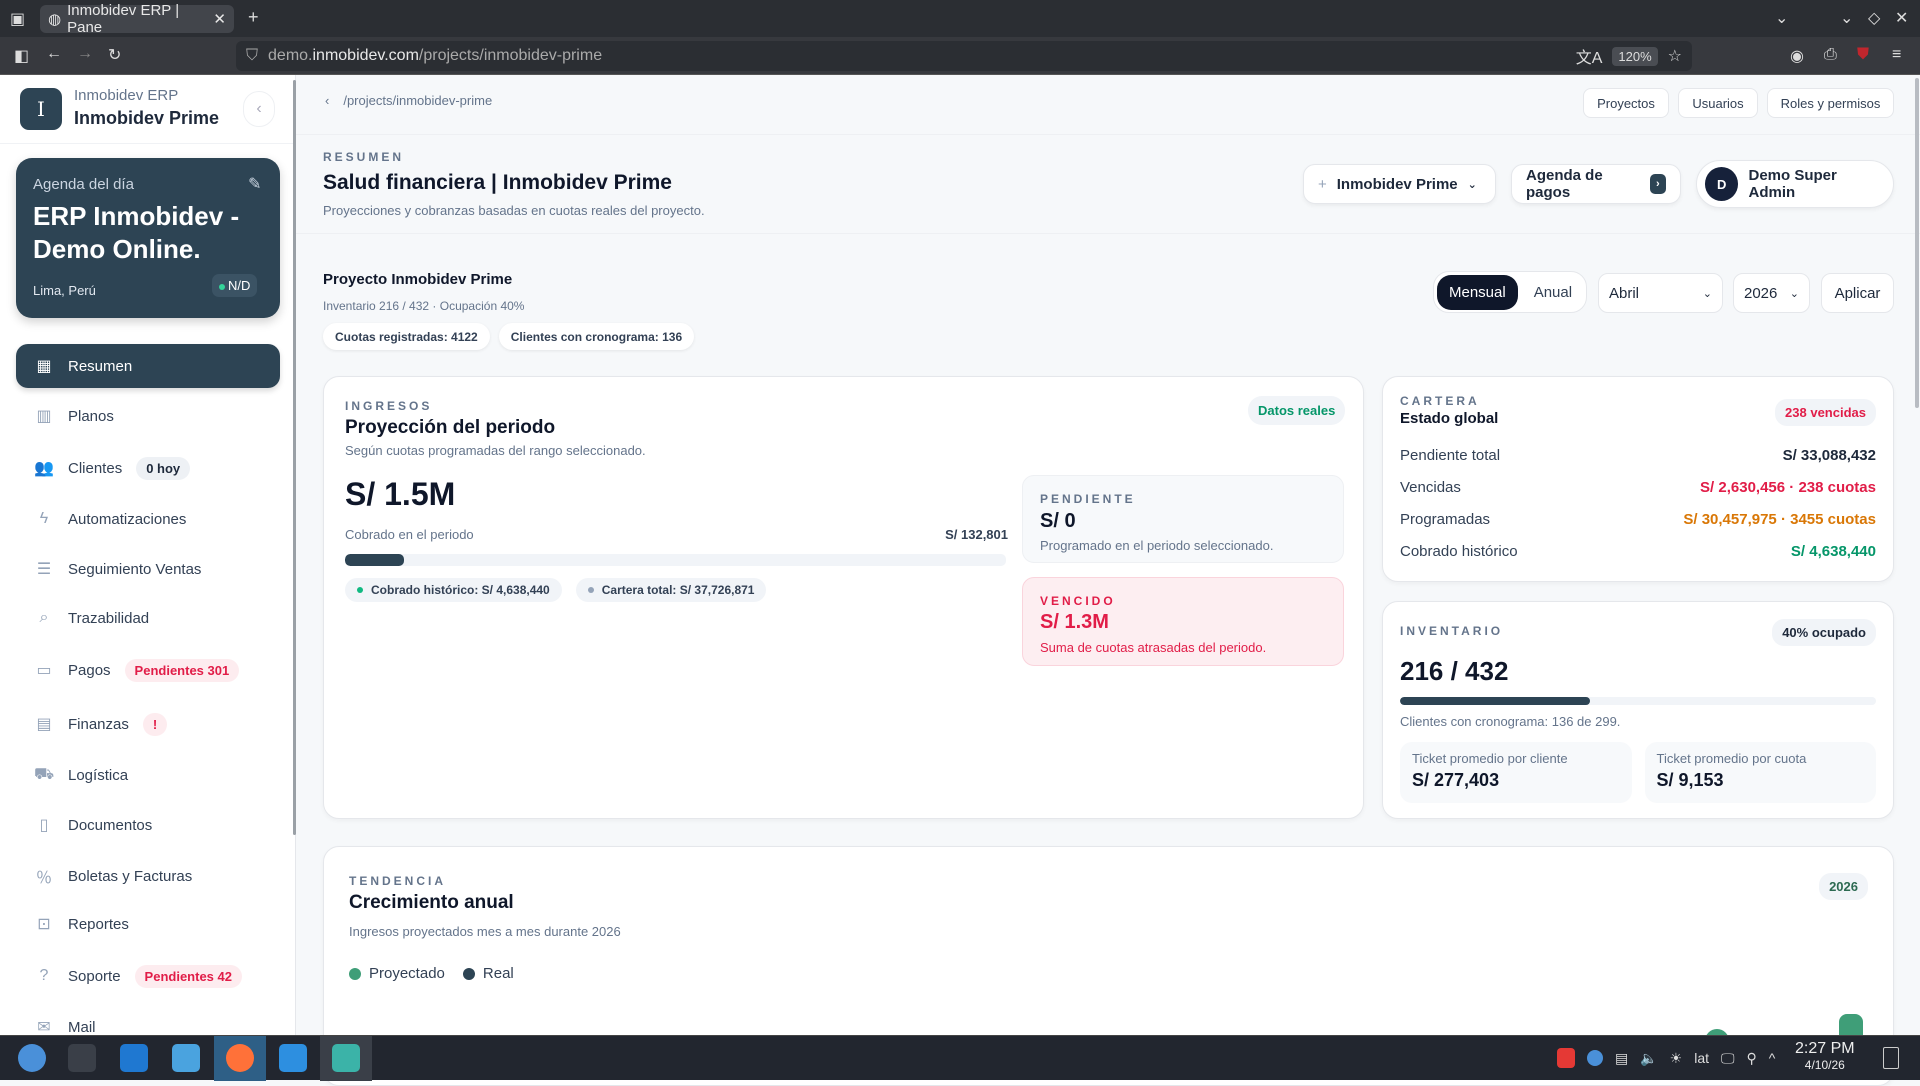 Image resolution: width=1920 pixels, height=1086 pixels. What do you see at coordinates (1857, 293) in the screenshot?
I see `apply-button: Aplicar` at bounding box center [1857, 293].